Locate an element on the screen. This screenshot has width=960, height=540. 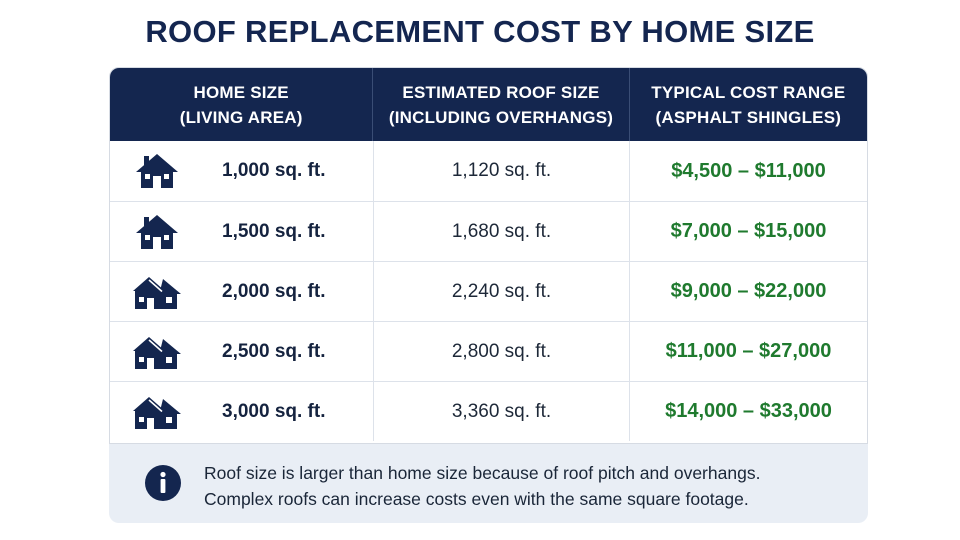
column-header-subline: (LIVING AREA) is located at coordinates (241, 117).